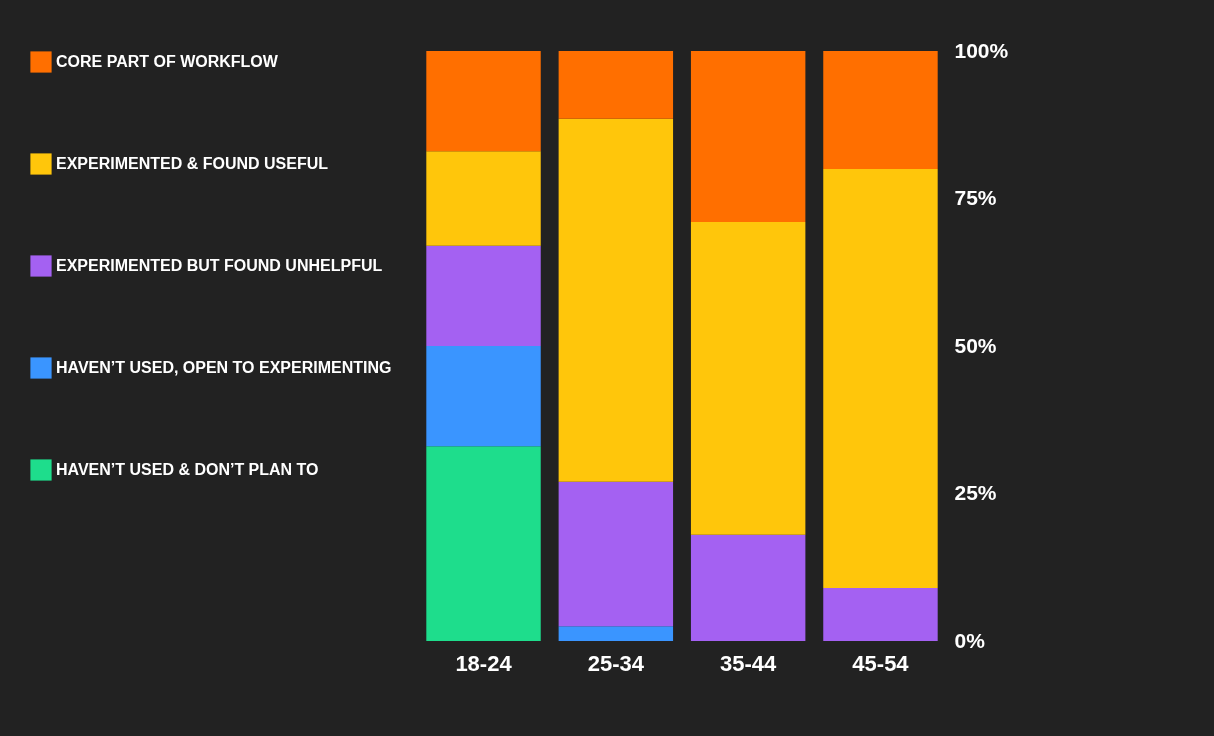 Image resolution: width=1214 pixels, height=736 pixels. Describe the element at coordinates (167, 61) in the screenshot. I see `legend-label: CORE PART OF WORKFLOW` at that location.